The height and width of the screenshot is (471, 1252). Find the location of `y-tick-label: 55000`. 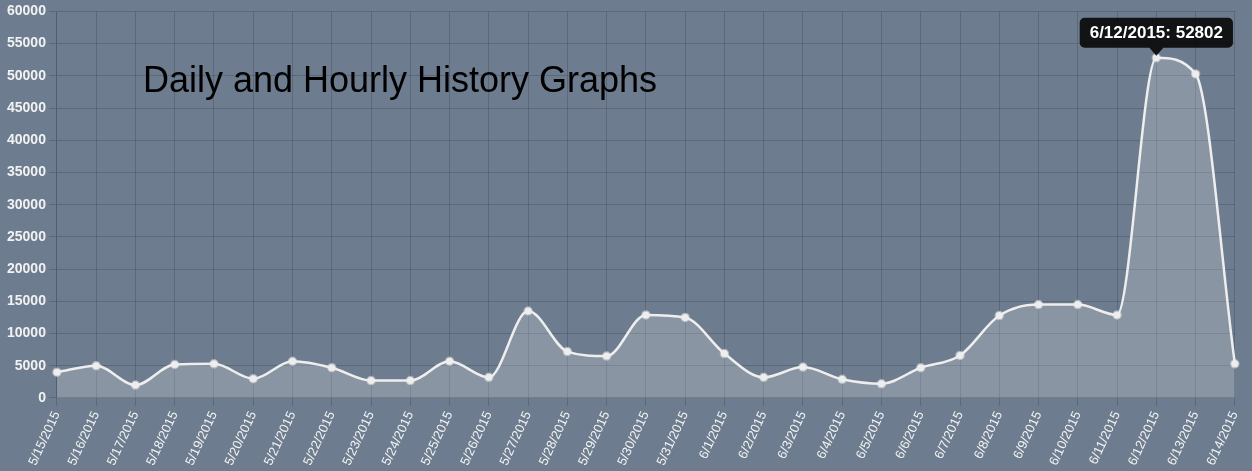

y-tick-label: 55000 is located at coordinates (26, 42).